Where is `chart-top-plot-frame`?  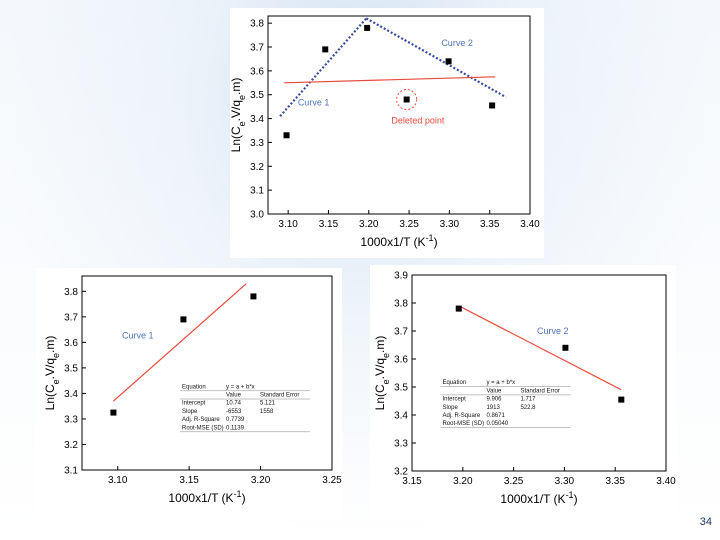 chart-top-plot-frame is located at coordinates (399, 115).